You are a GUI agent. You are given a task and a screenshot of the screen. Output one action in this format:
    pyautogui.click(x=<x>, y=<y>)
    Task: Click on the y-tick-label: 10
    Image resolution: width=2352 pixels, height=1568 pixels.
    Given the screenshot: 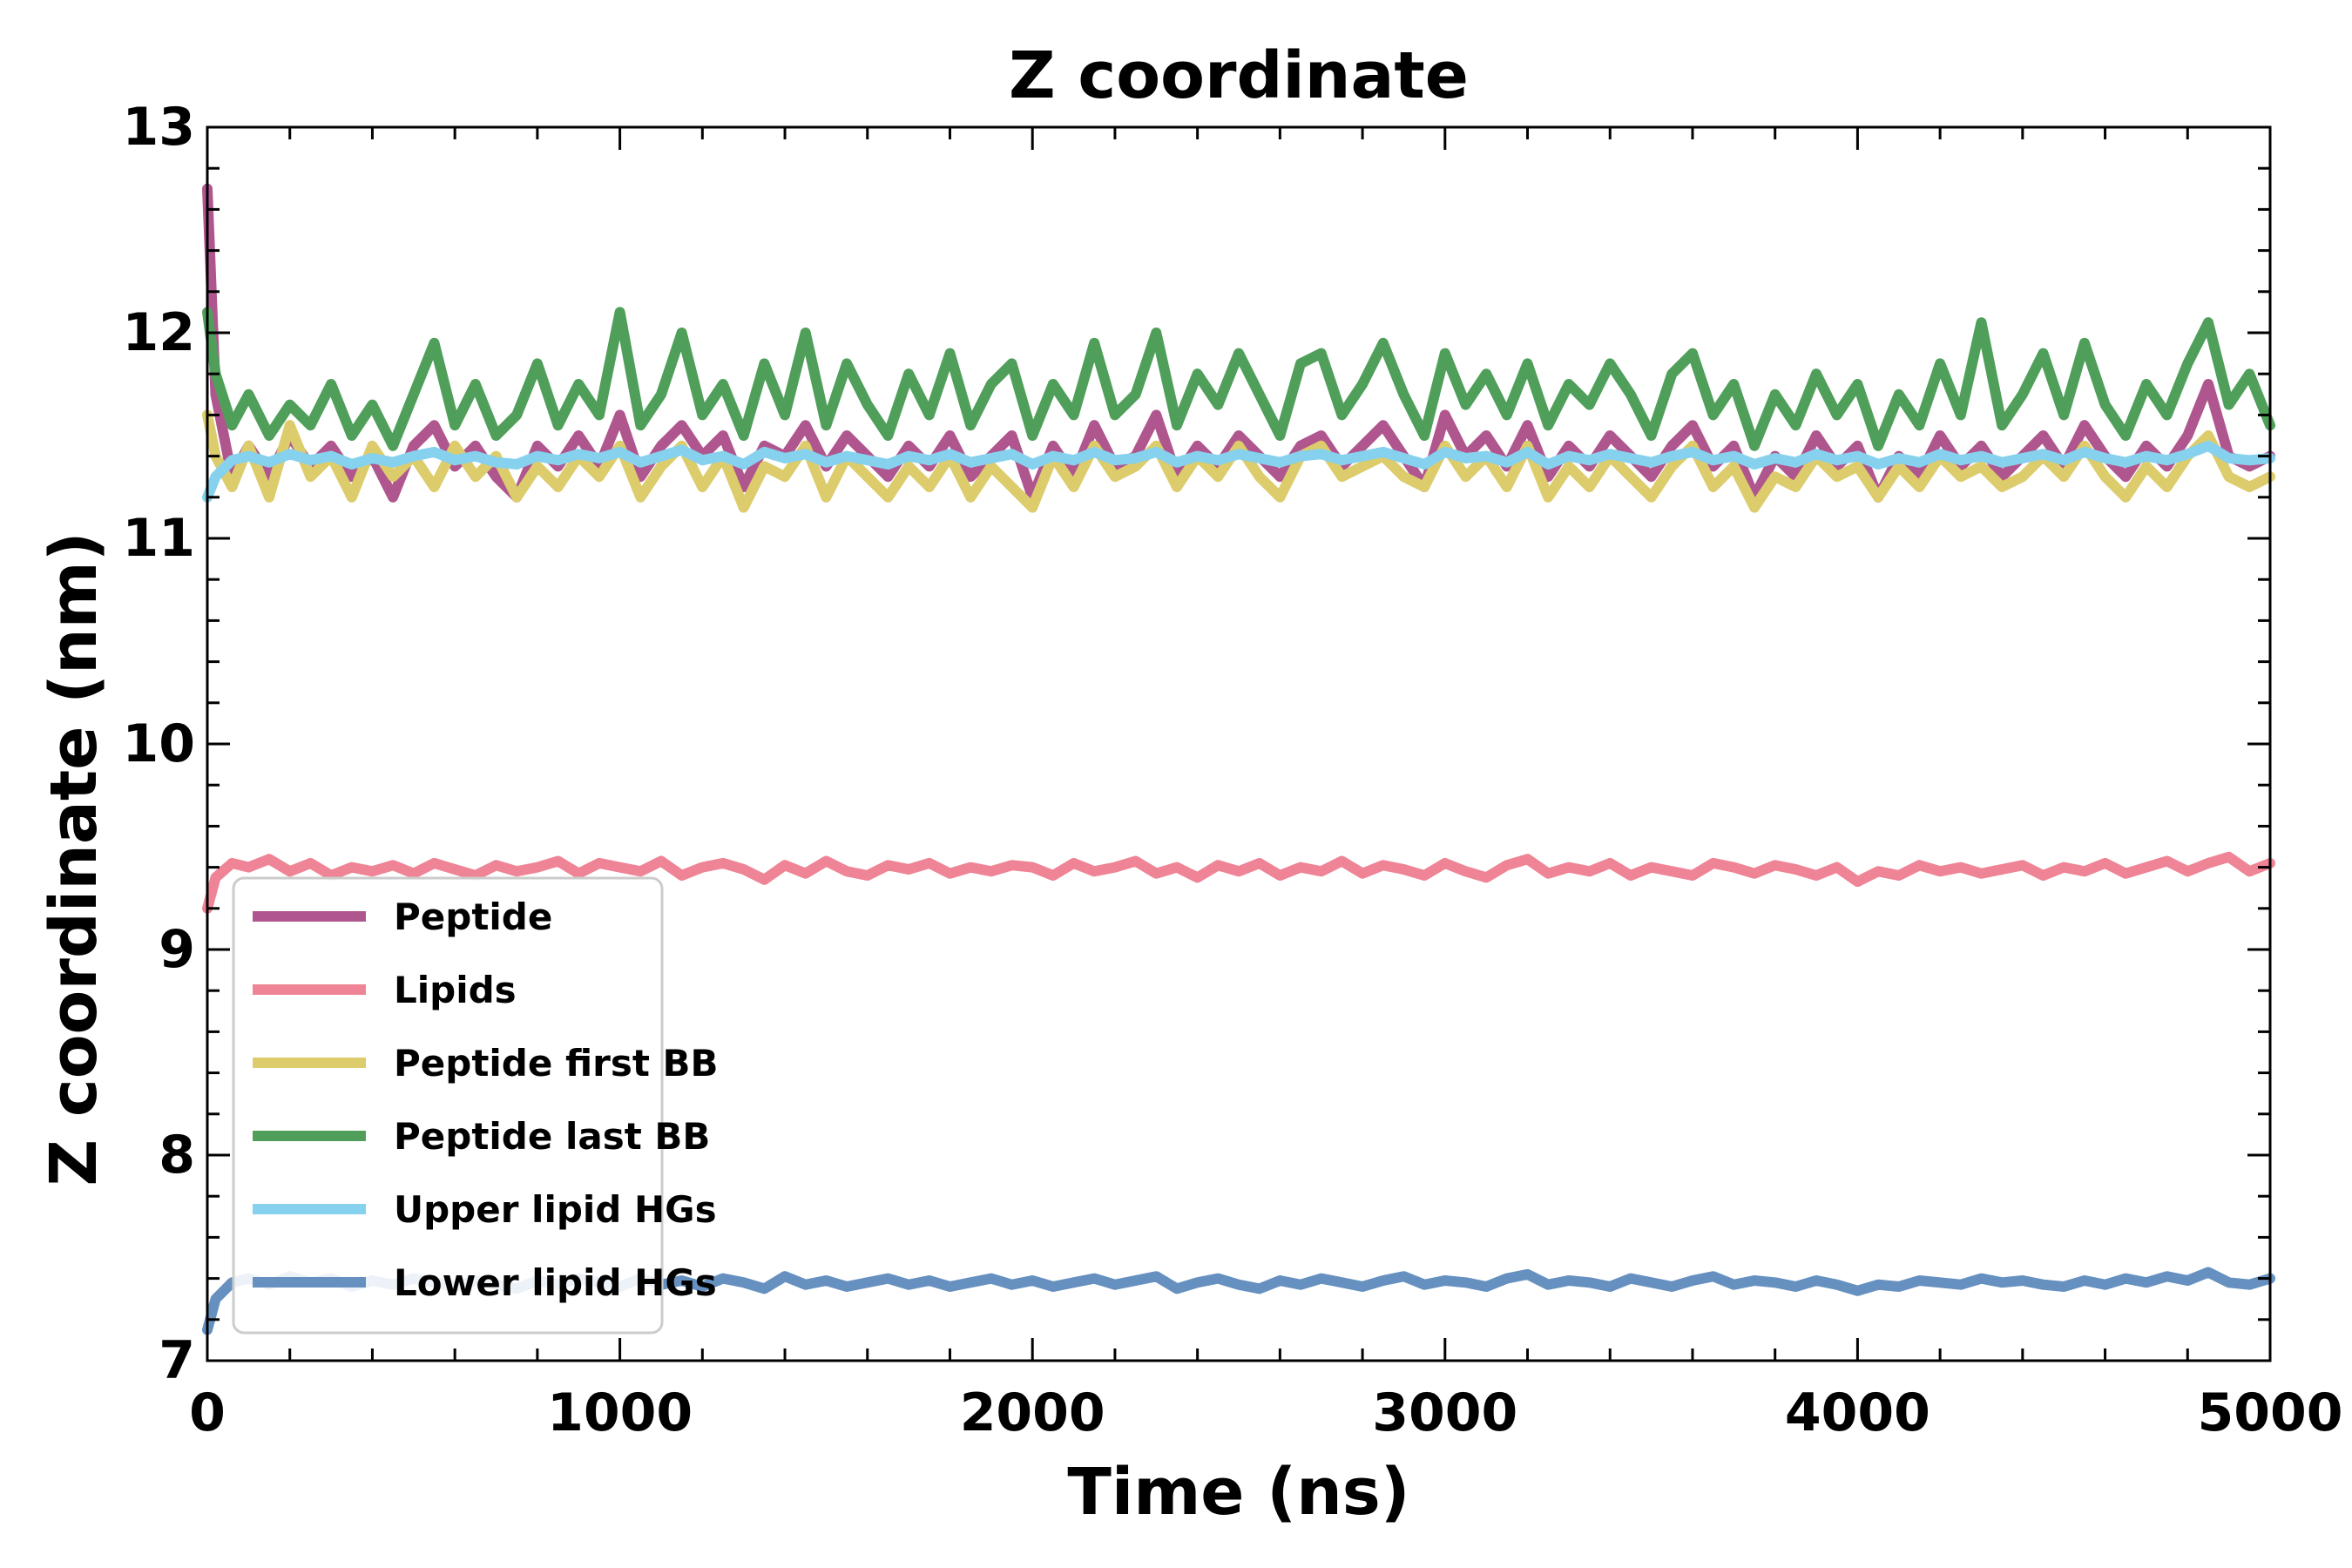 What is the action you would take?
    pyautogui.click(x=159, y=743)
    